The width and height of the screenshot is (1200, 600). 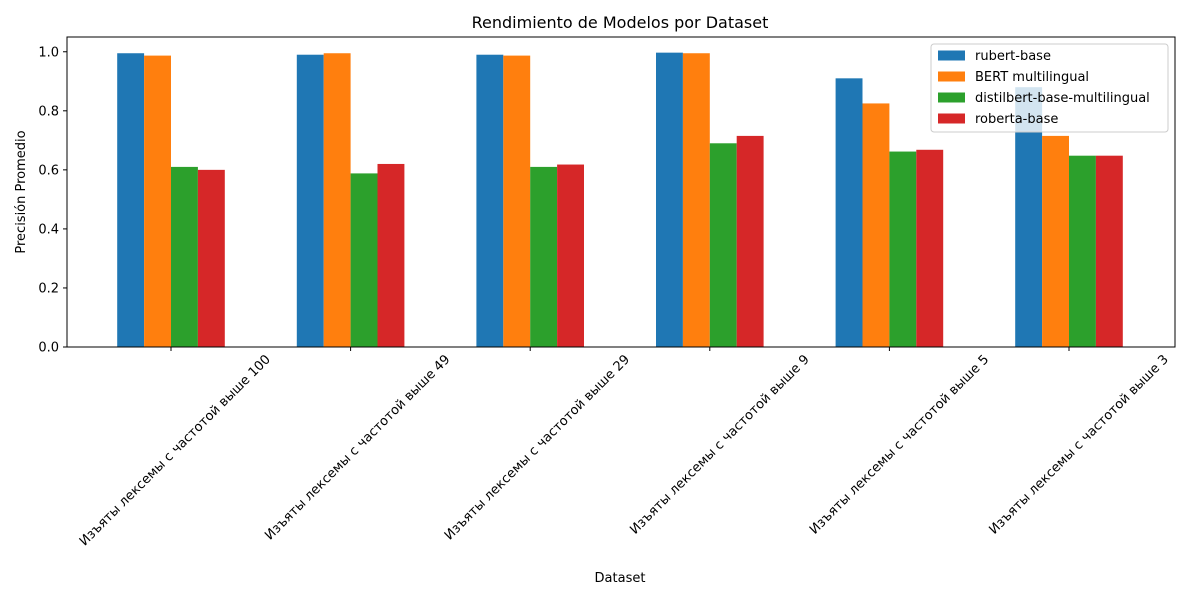 I want to click on x-tick-label-4: Изъяты лексемы с частотой выше 5, so click(x=899, y=444).